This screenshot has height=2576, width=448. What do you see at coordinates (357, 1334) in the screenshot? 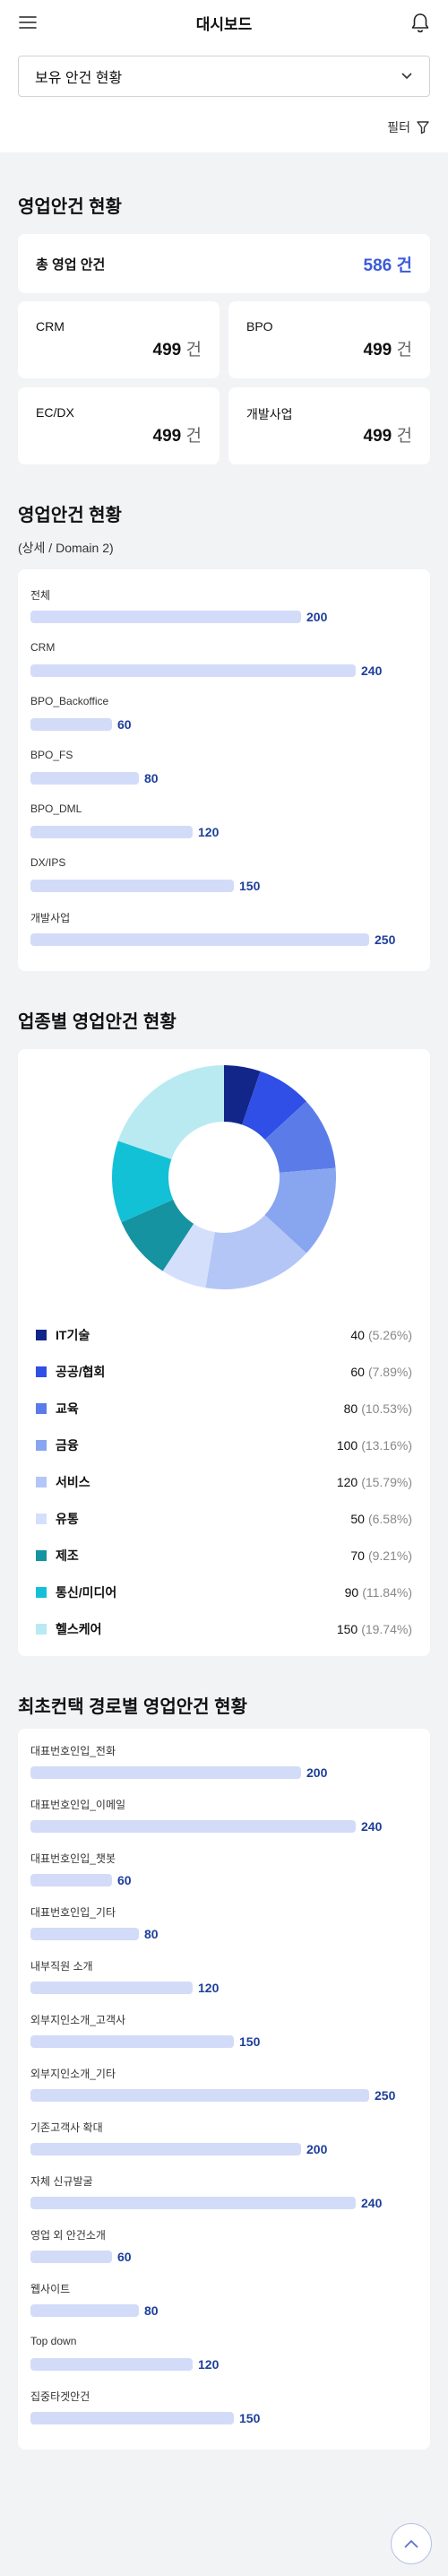
I see `legend-value: 40` at bounding box center [357, 1334].